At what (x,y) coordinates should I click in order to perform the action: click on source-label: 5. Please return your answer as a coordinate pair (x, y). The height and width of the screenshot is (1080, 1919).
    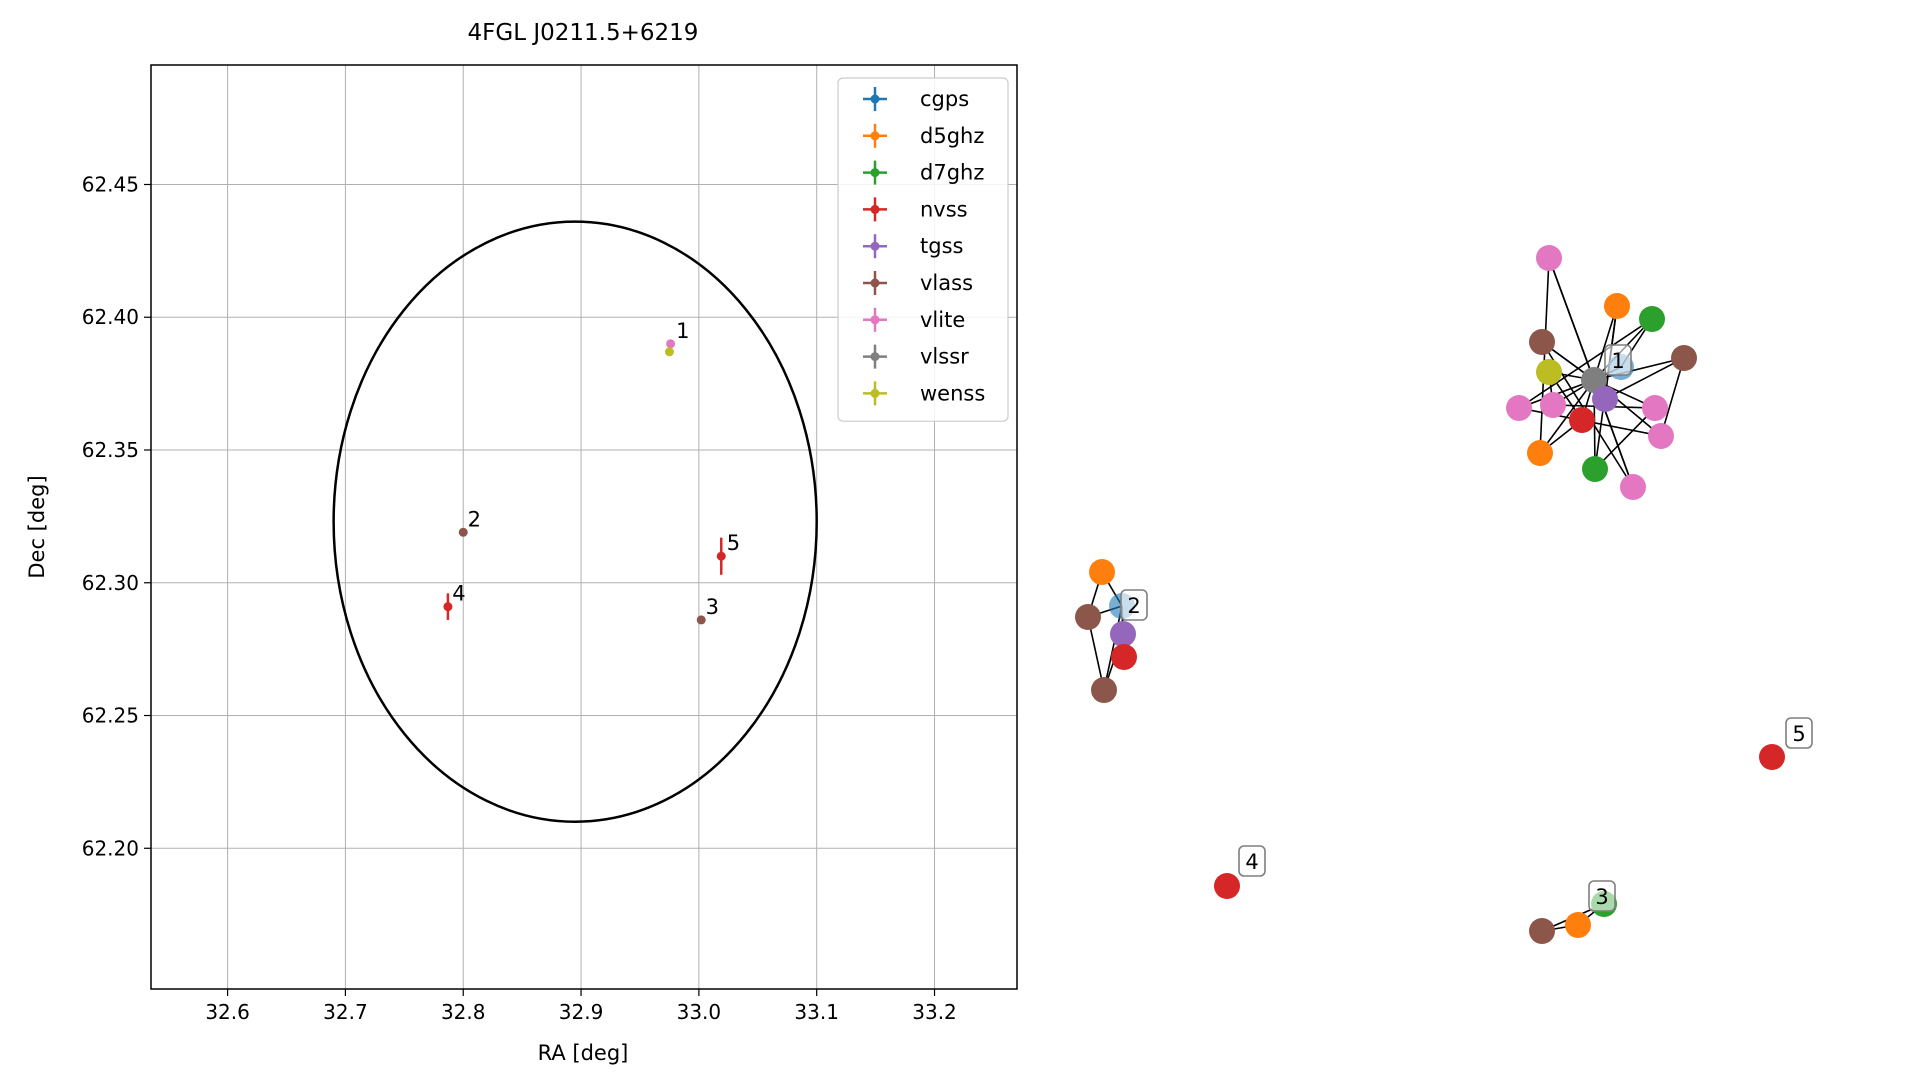
    Looking at the image, I should click on (733, 543).